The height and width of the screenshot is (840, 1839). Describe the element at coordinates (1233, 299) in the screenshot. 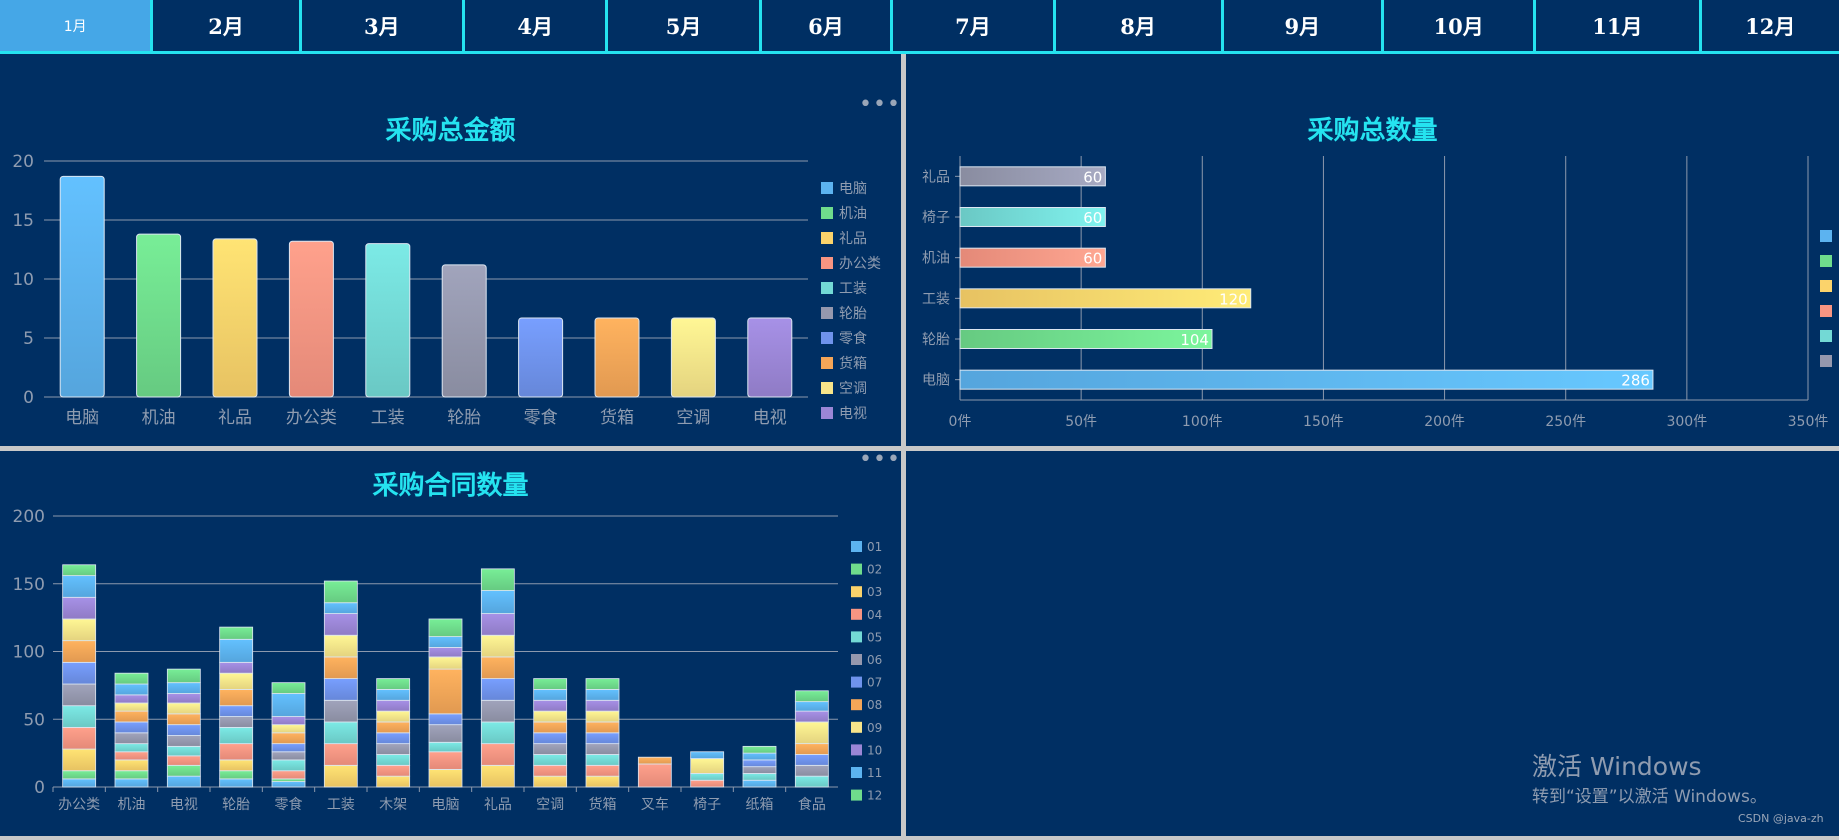

I see `quantity-bar-label: 120` at that location.